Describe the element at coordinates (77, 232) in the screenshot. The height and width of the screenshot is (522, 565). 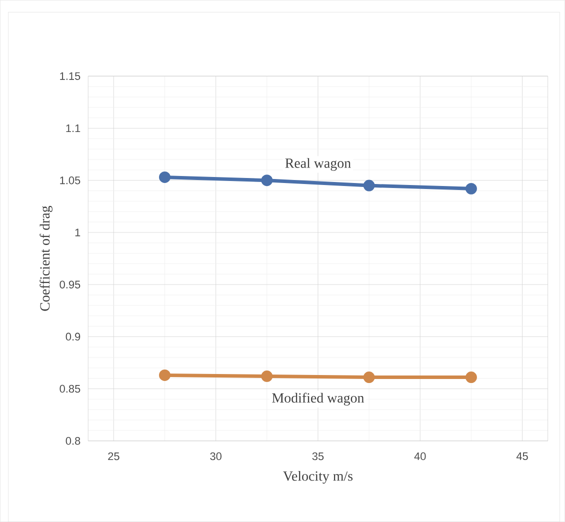
I see `y-tick-label: 1` at that location.